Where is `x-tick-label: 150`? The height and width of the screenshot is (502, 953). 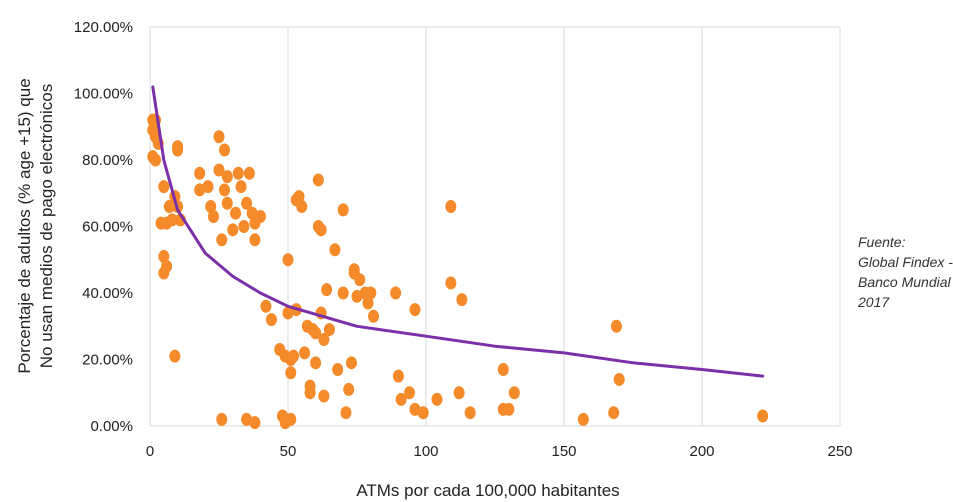
x-tick-label: 150 is located at coordinates (563, 451).